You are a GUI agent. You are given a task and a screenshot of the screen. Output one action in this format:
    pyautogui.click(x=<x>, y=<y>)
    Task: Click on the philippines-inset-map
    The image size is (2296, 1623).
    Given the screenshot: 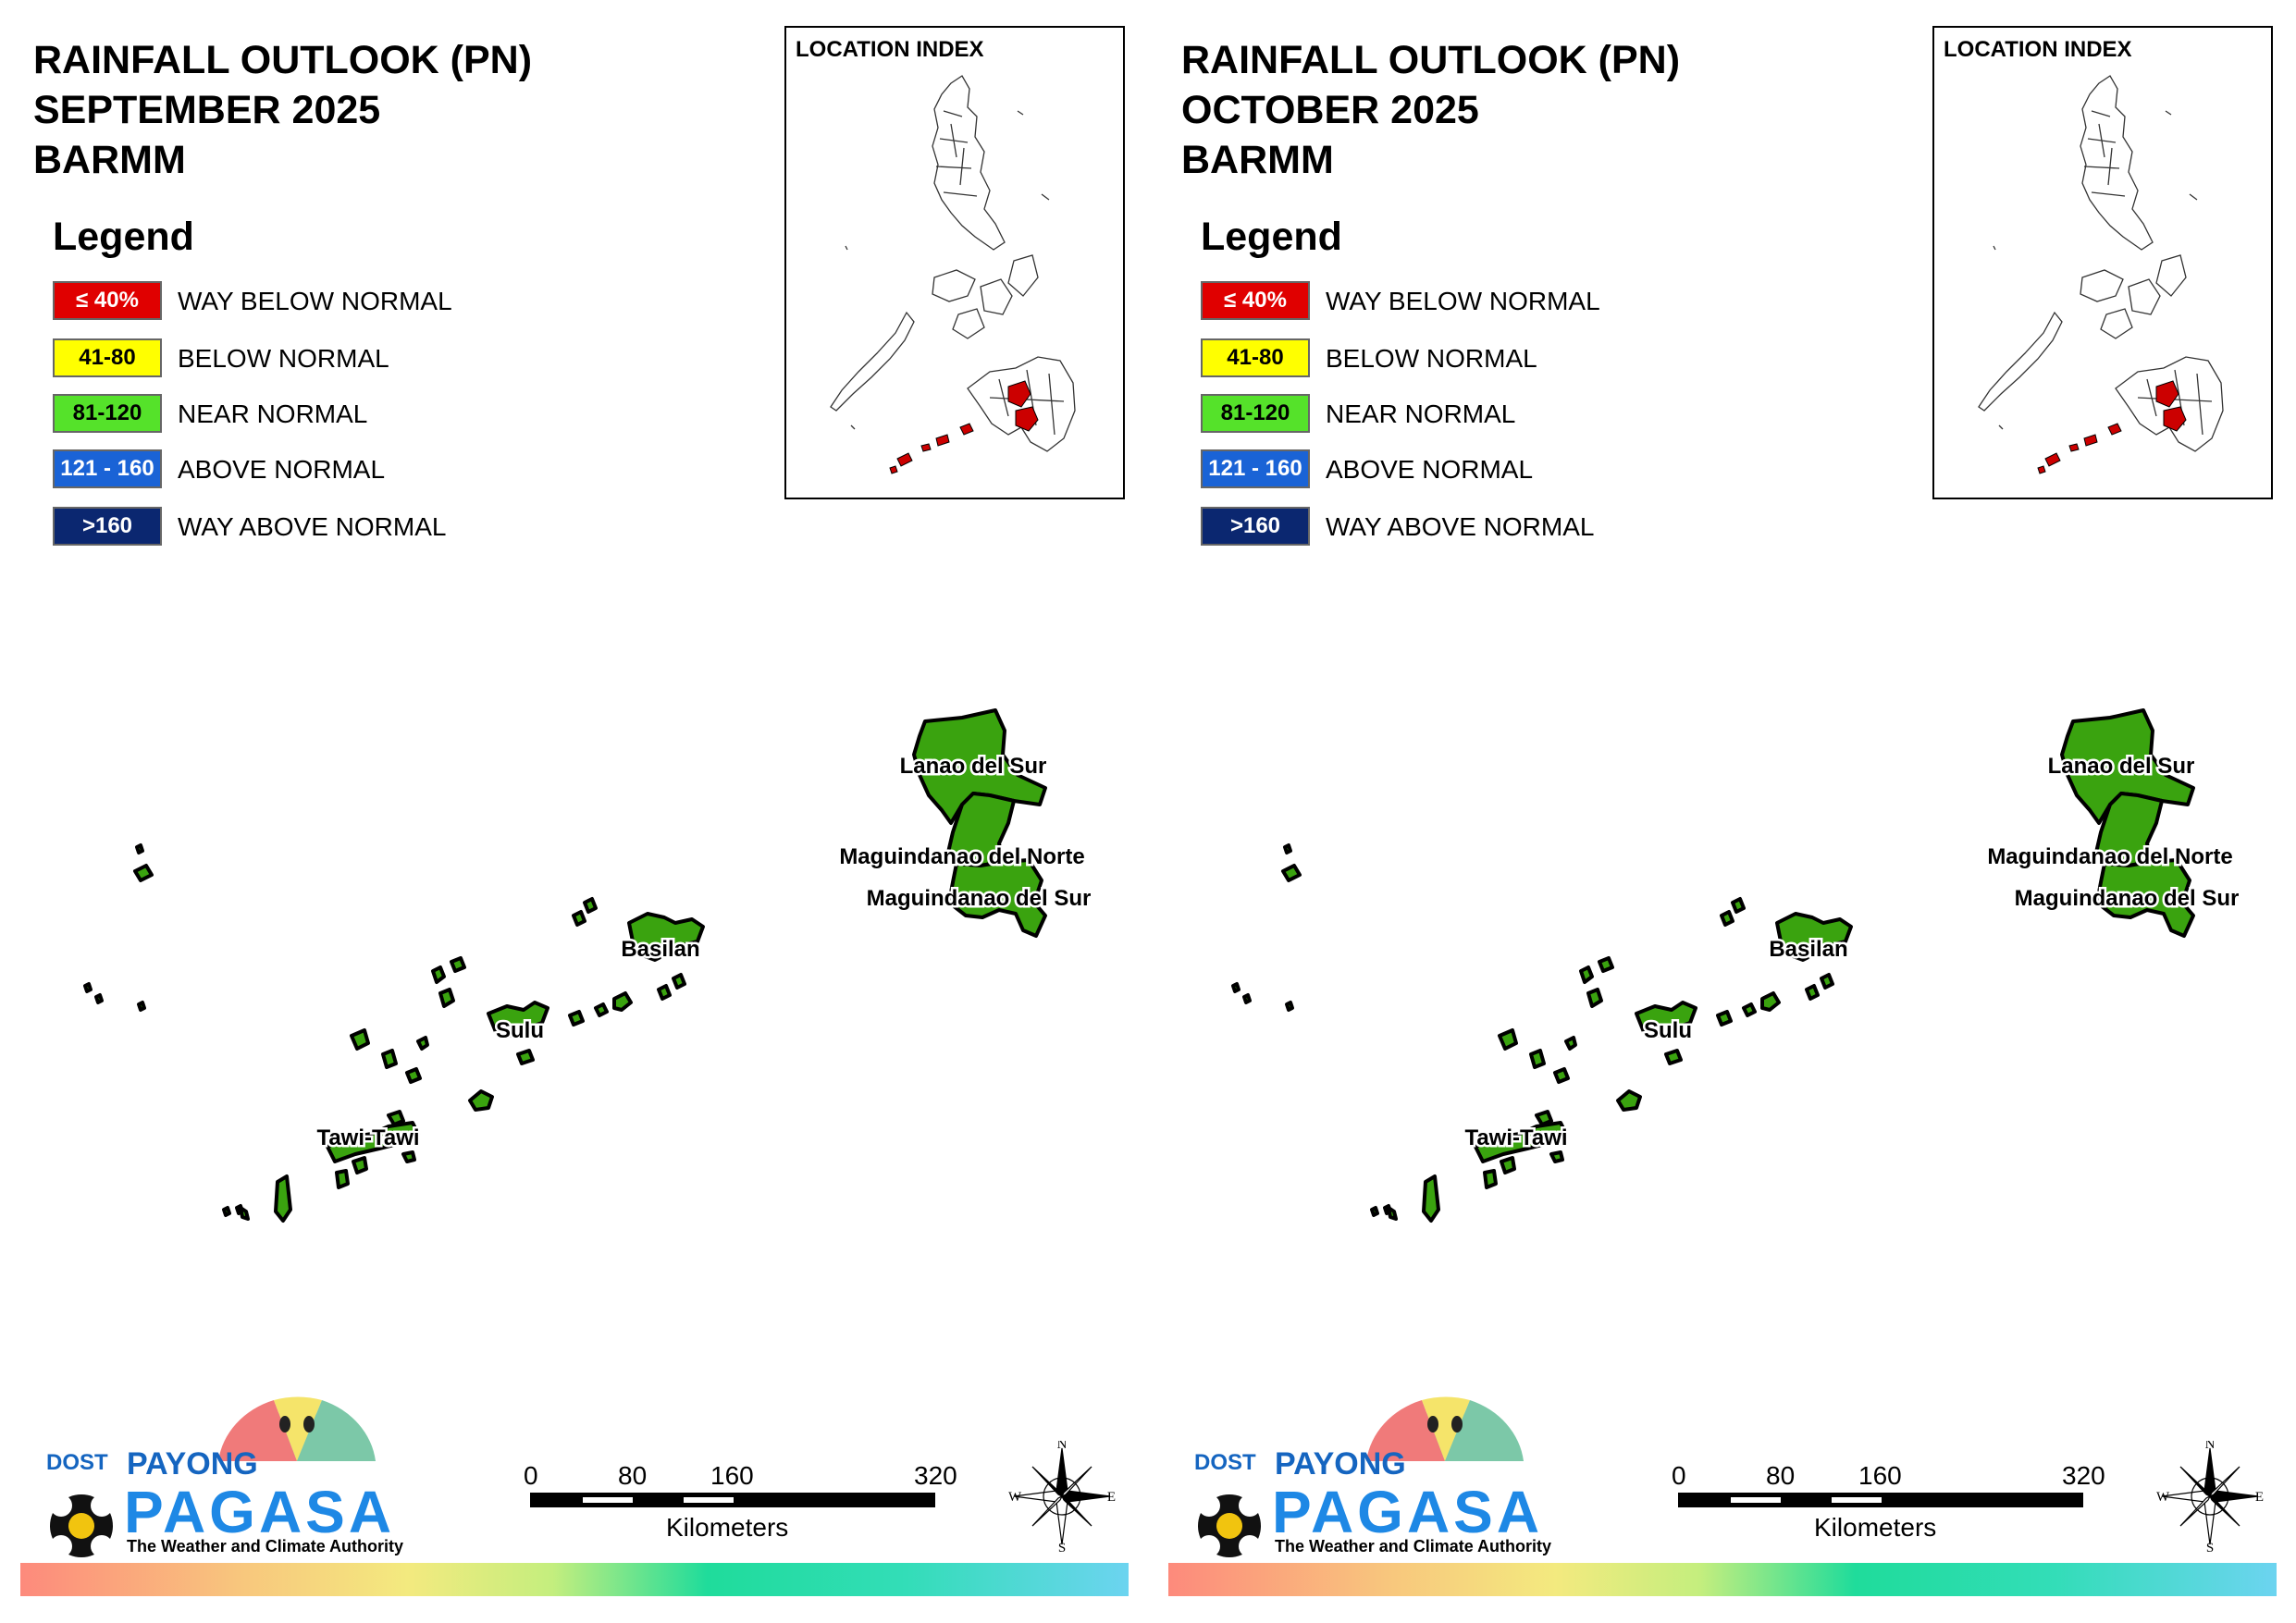 What is the action you would take?
    pyautogui.click(x=953, y=274)
    